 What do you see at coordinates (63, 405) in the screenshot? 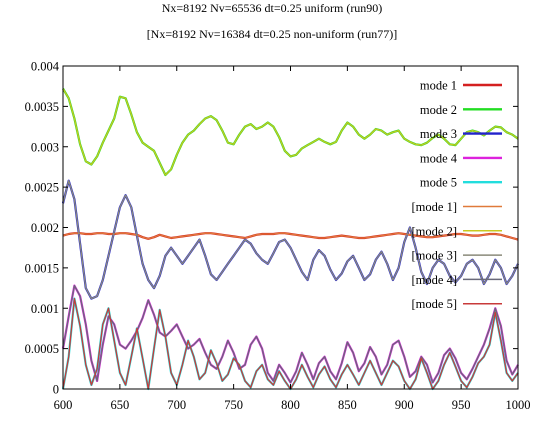
I see `x-tick-label: 600` at bounding box center [63, 405].